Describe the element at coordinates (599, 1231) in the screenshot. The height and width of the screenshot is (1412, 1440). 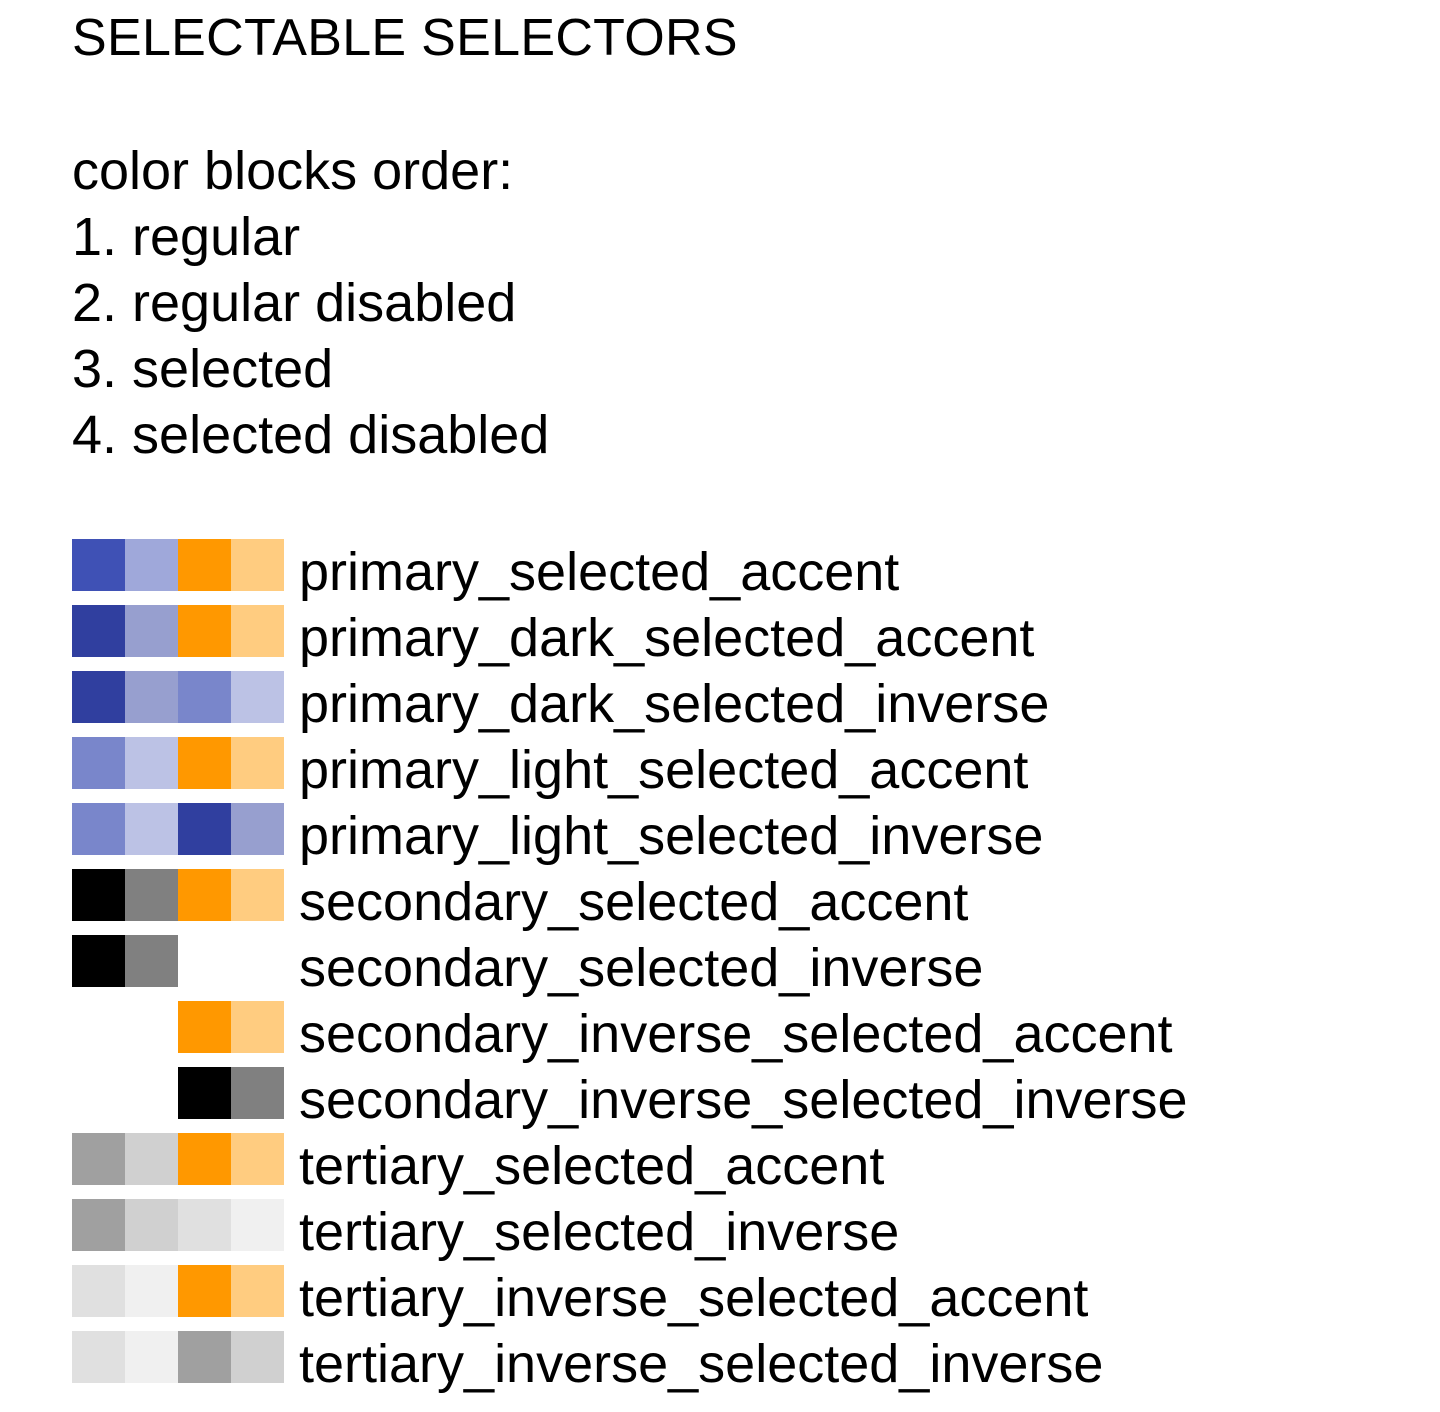
I see `selector-name: tertiary_selected_inverse` at that location.